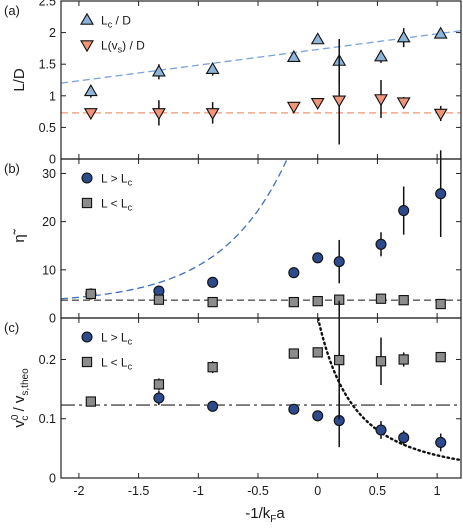  What do you see at coordinates (12, 10) in the screenshot?
I see `panel-label: (a)` at bounding box center [12, 10].